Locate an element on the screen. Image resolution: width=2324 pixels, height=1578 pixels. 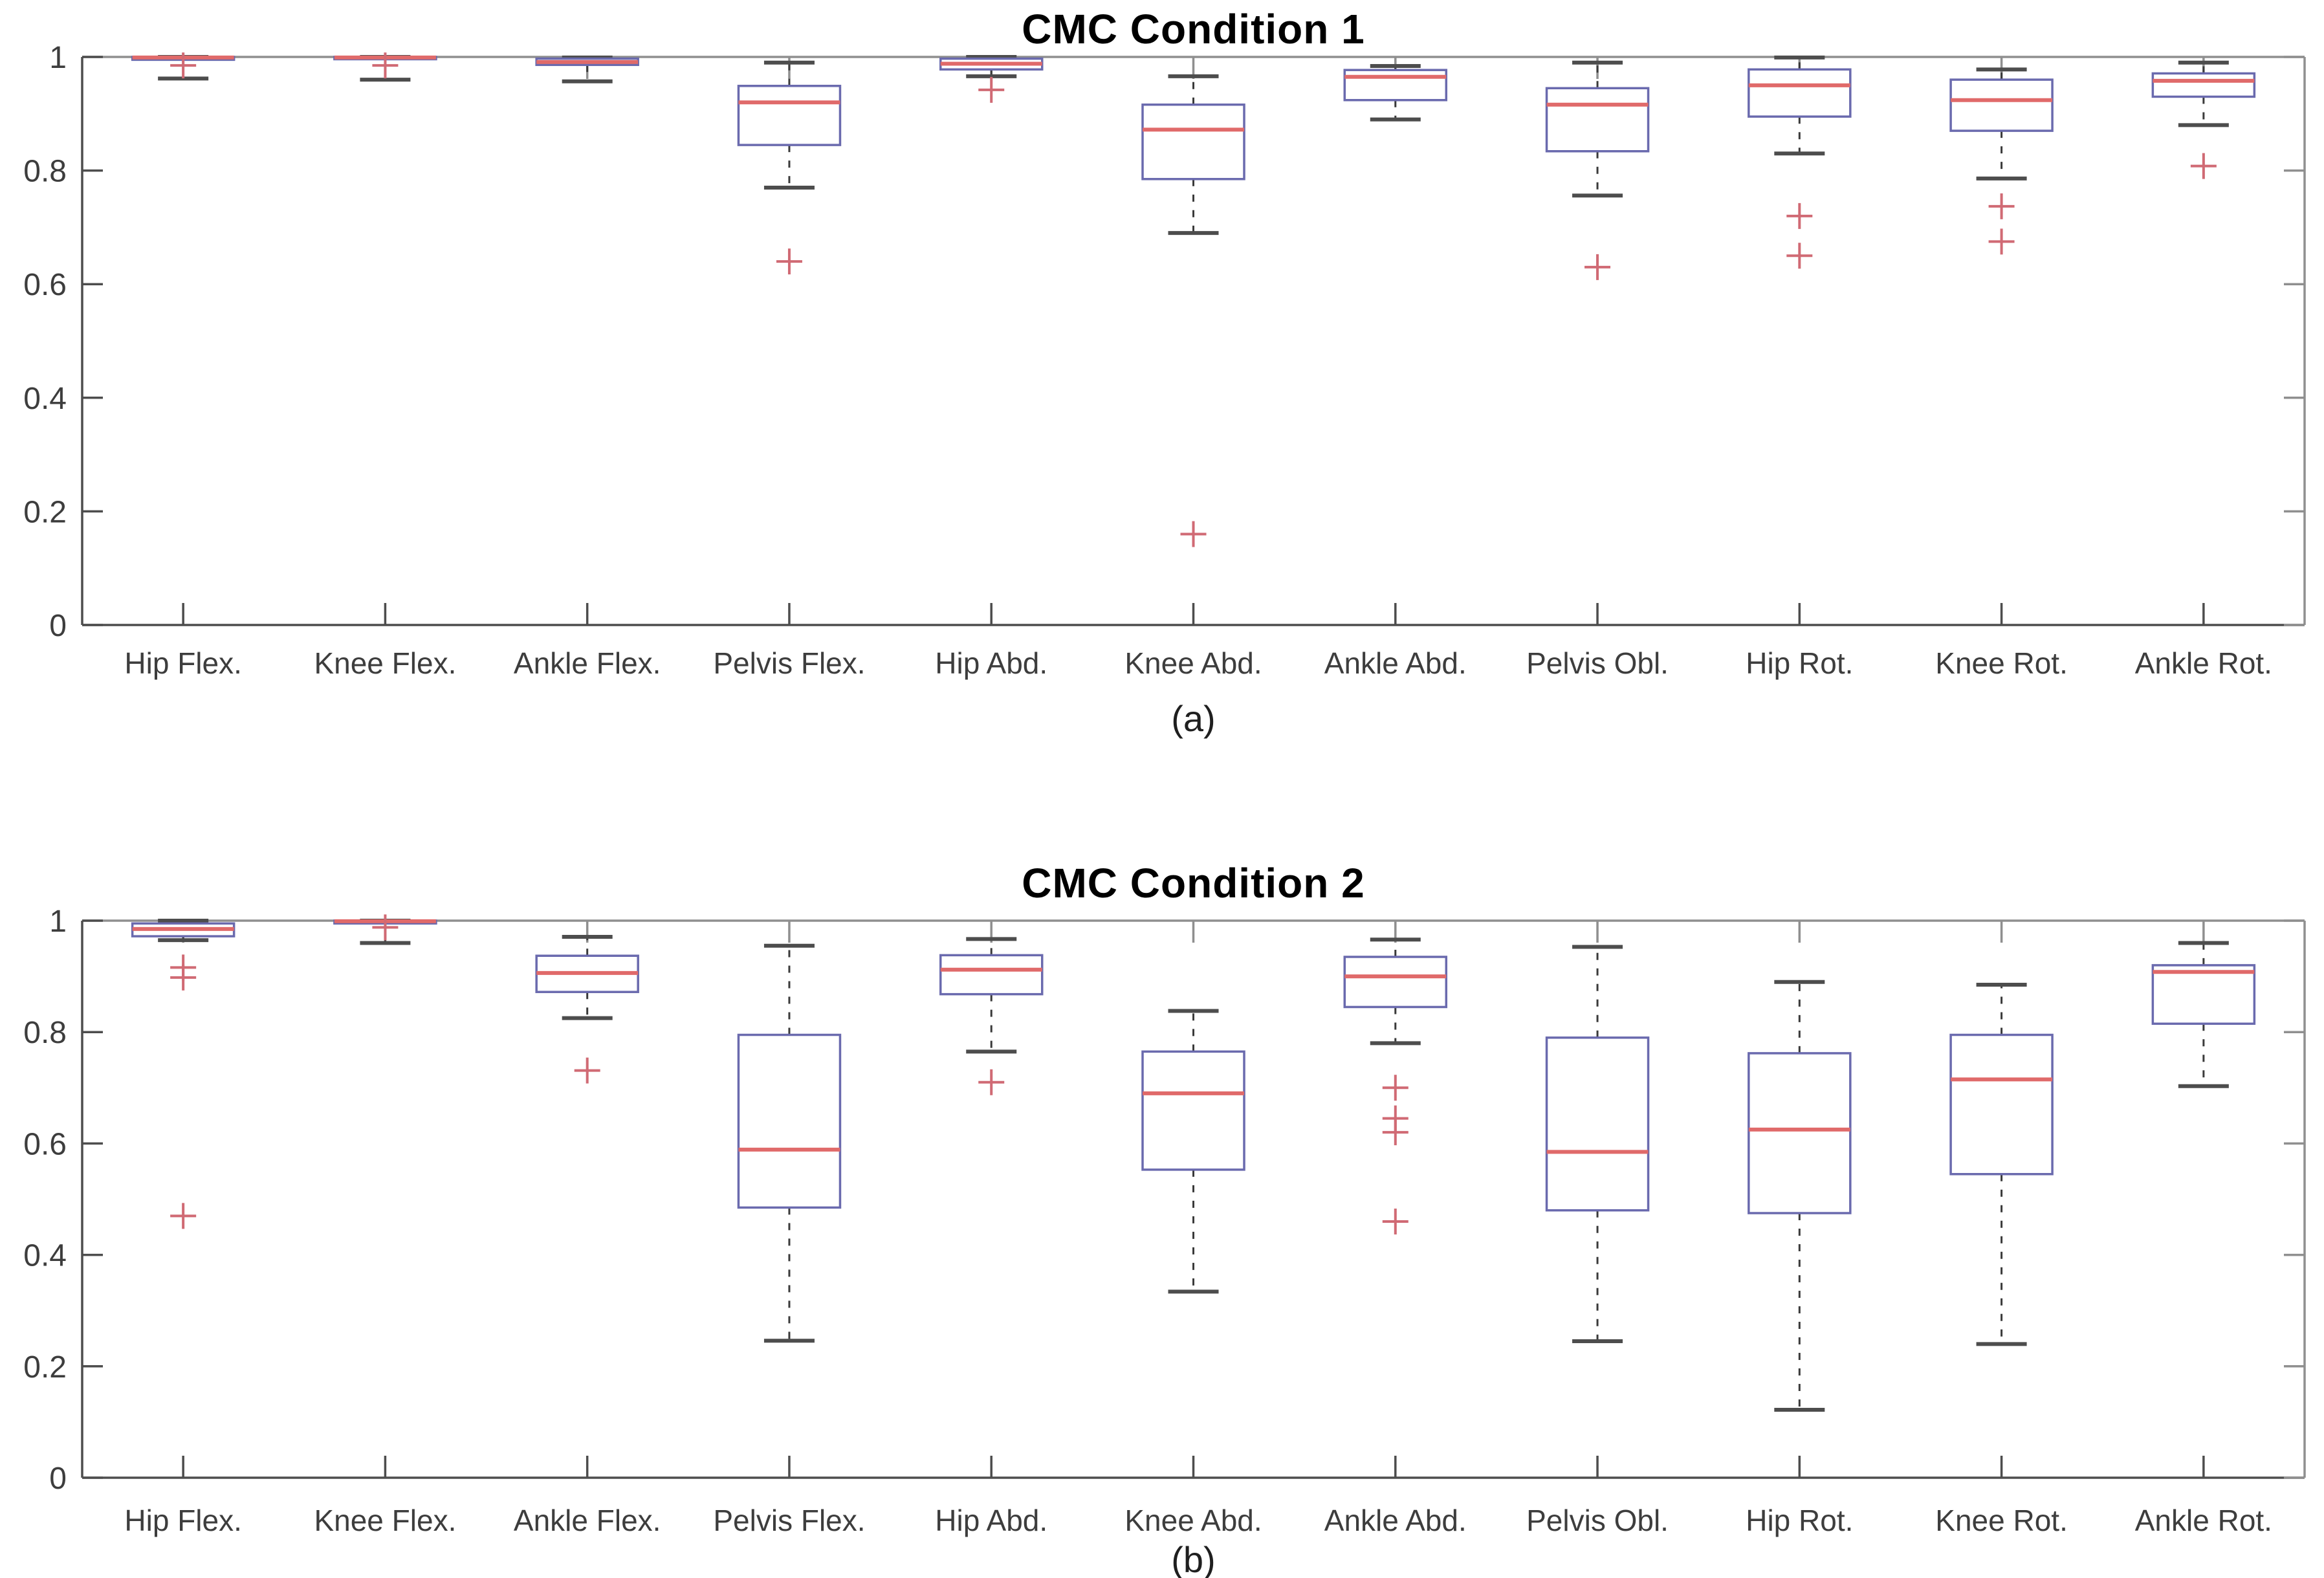
boxplot-hip-abd-b is located at coordinates (991, 1016).